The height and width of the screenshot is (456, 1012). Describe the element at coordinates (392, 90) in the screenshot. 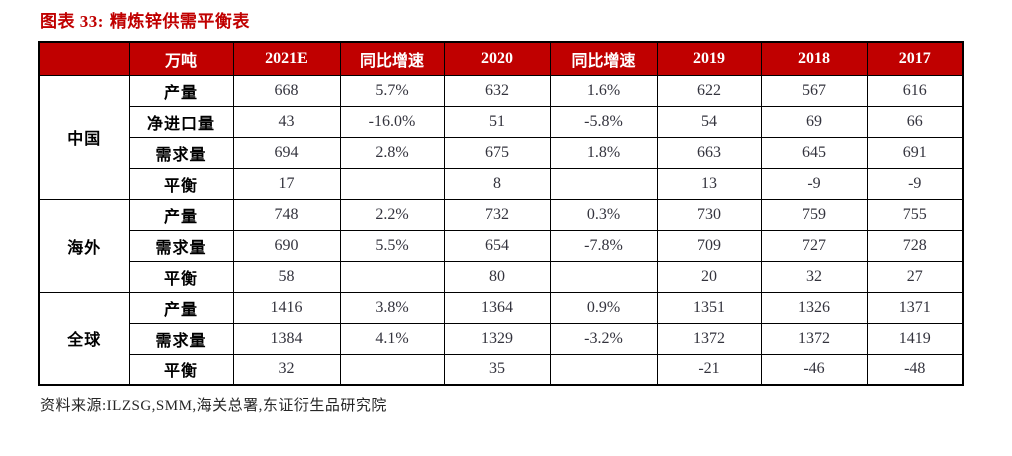

I see `value-cell: 5.7%` at that location.